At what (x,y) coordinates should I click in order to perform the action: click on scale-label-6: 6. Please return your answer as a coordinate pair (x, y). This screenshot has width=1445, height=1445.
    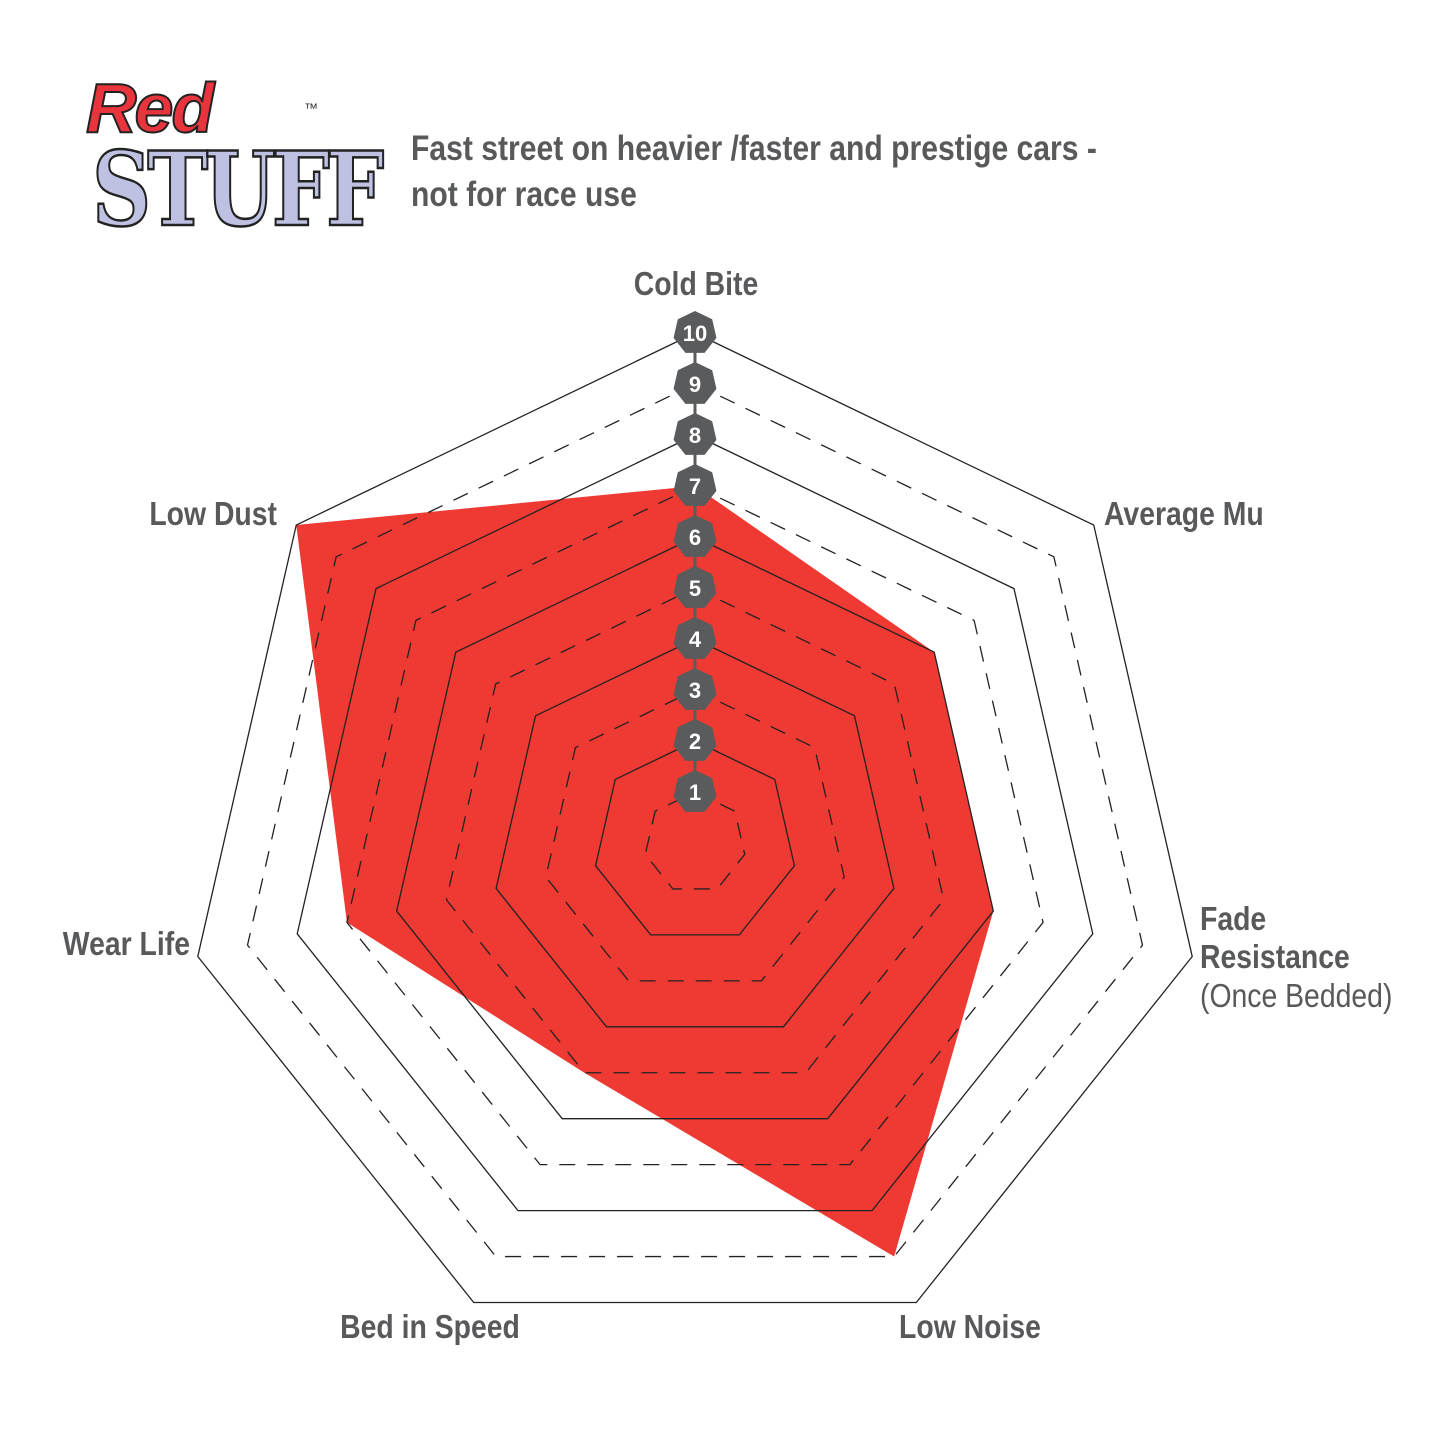
    Looking at the image, I should click on (695, 537).